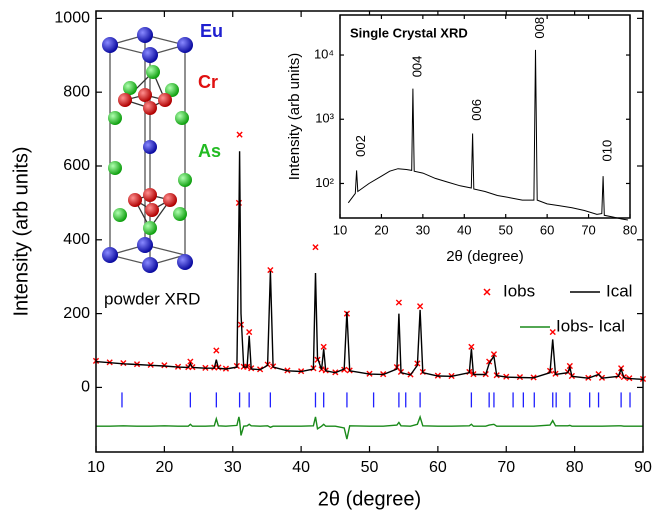 The width and height of the screenshot is (655, 518). What do you see at coordinates (360, 146) in the screenshot?
I see `peak-label: 002` at bounding box center [360, 146].